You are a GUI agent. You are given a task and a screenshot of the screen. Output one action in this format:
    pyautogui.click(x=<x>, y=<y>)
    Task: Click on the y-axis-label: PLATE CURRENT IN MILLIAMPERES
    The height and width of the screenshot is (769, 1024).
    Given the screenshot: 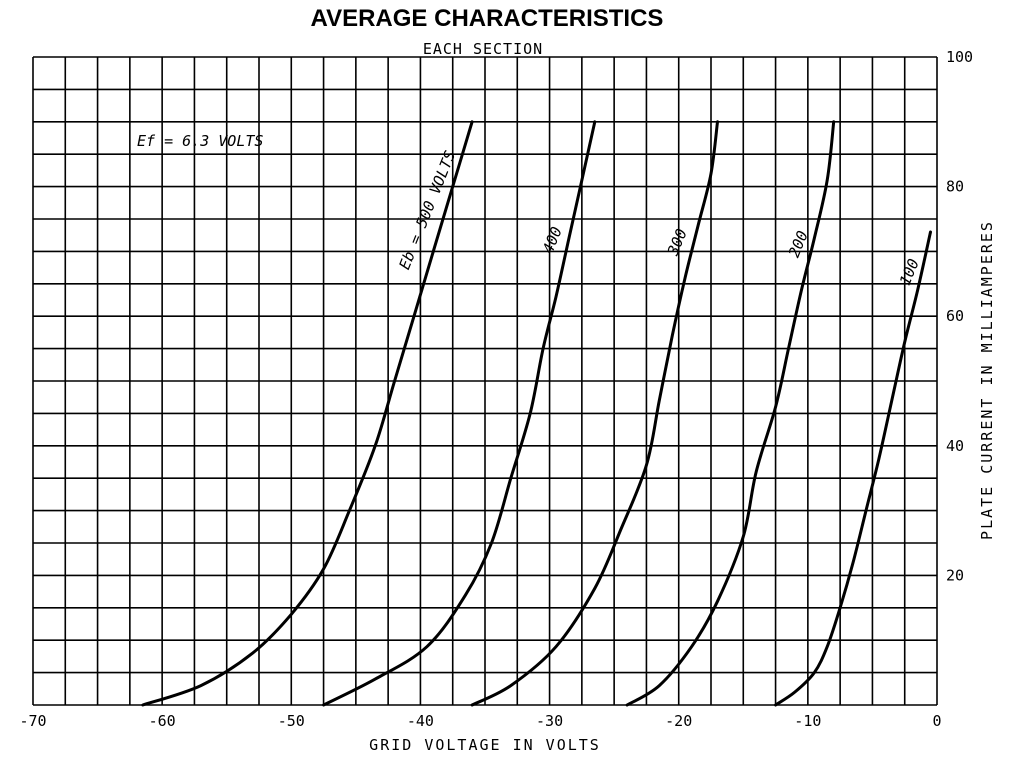 What is the action you would take?
    pyautogui.click(x=987, y=380)
    